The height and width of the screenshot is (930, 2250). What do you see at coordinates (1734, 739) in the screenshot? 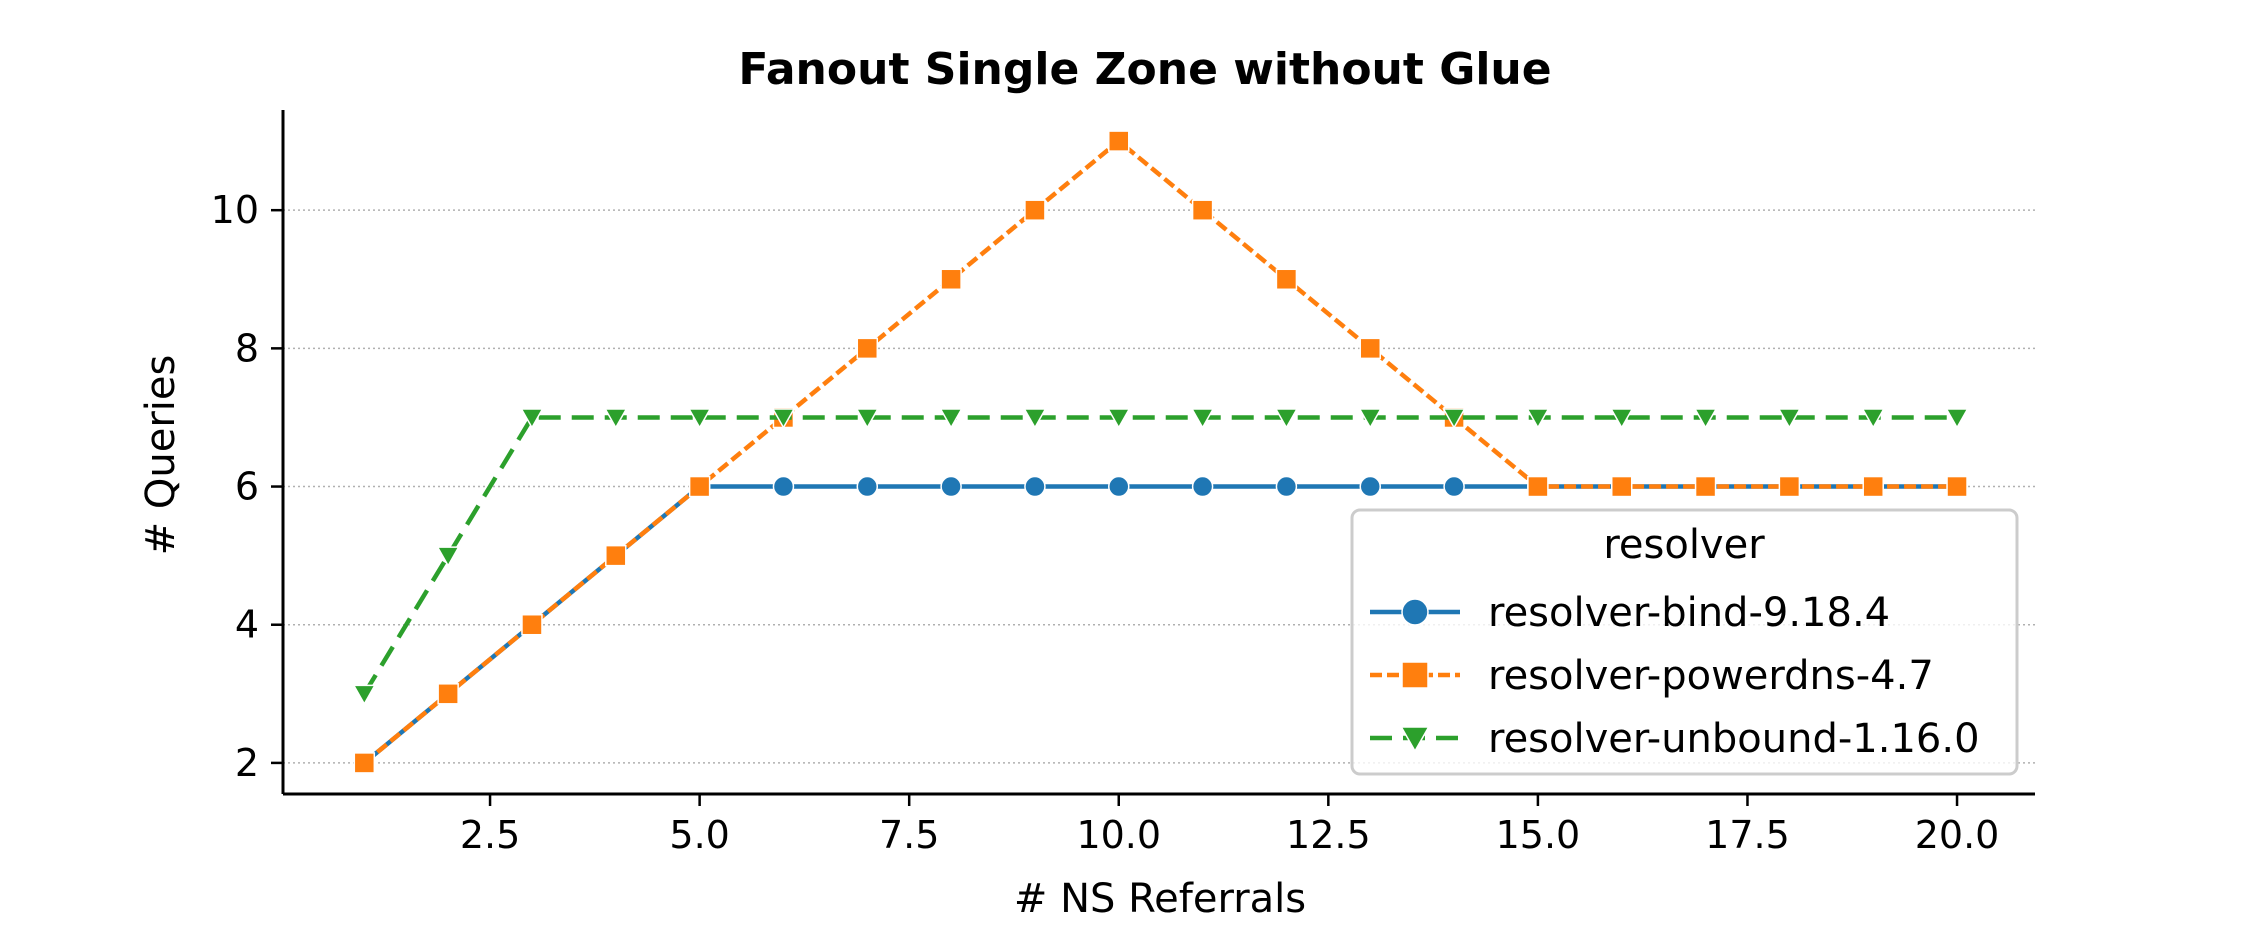
I see `legend-label: resolver-unbound-1.16.0` at bounding box center [1734, 739].